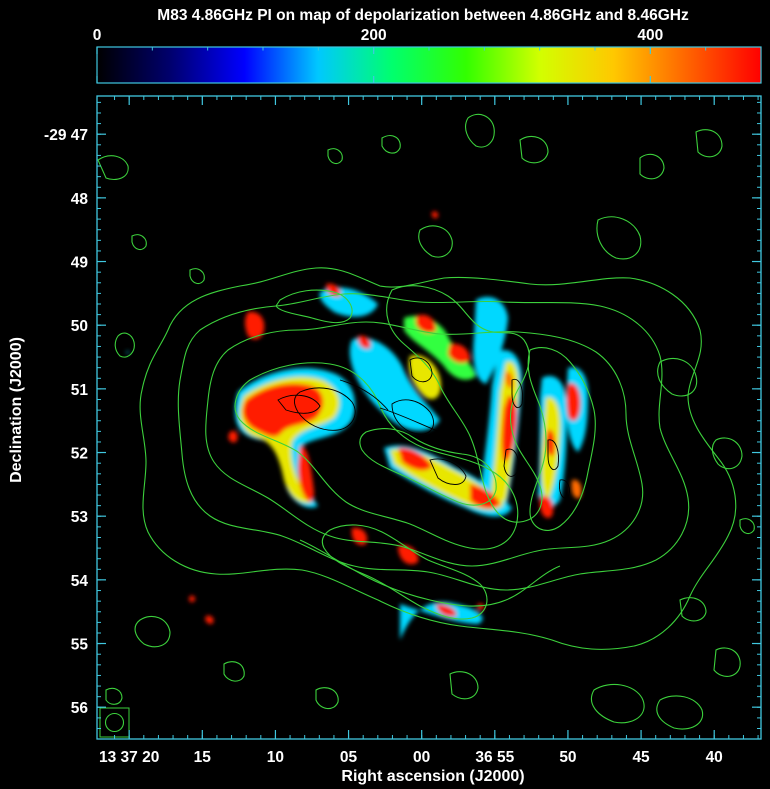 The width and height of the screenshot is (770, 789). Describe the element at coordinates (714, 757) in the screenshot. I see `x-tick-label: 40` at that location.